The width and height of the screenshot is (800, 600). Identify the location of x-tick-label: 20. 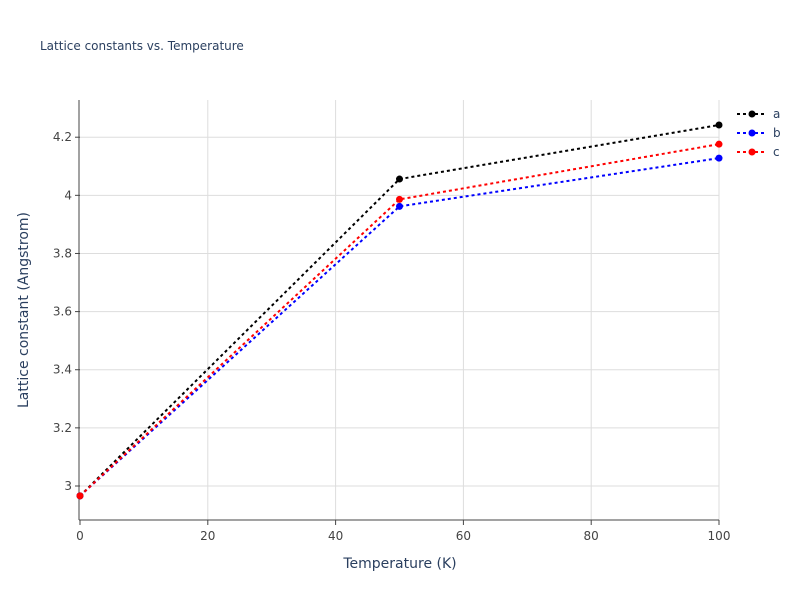
(207, 536).